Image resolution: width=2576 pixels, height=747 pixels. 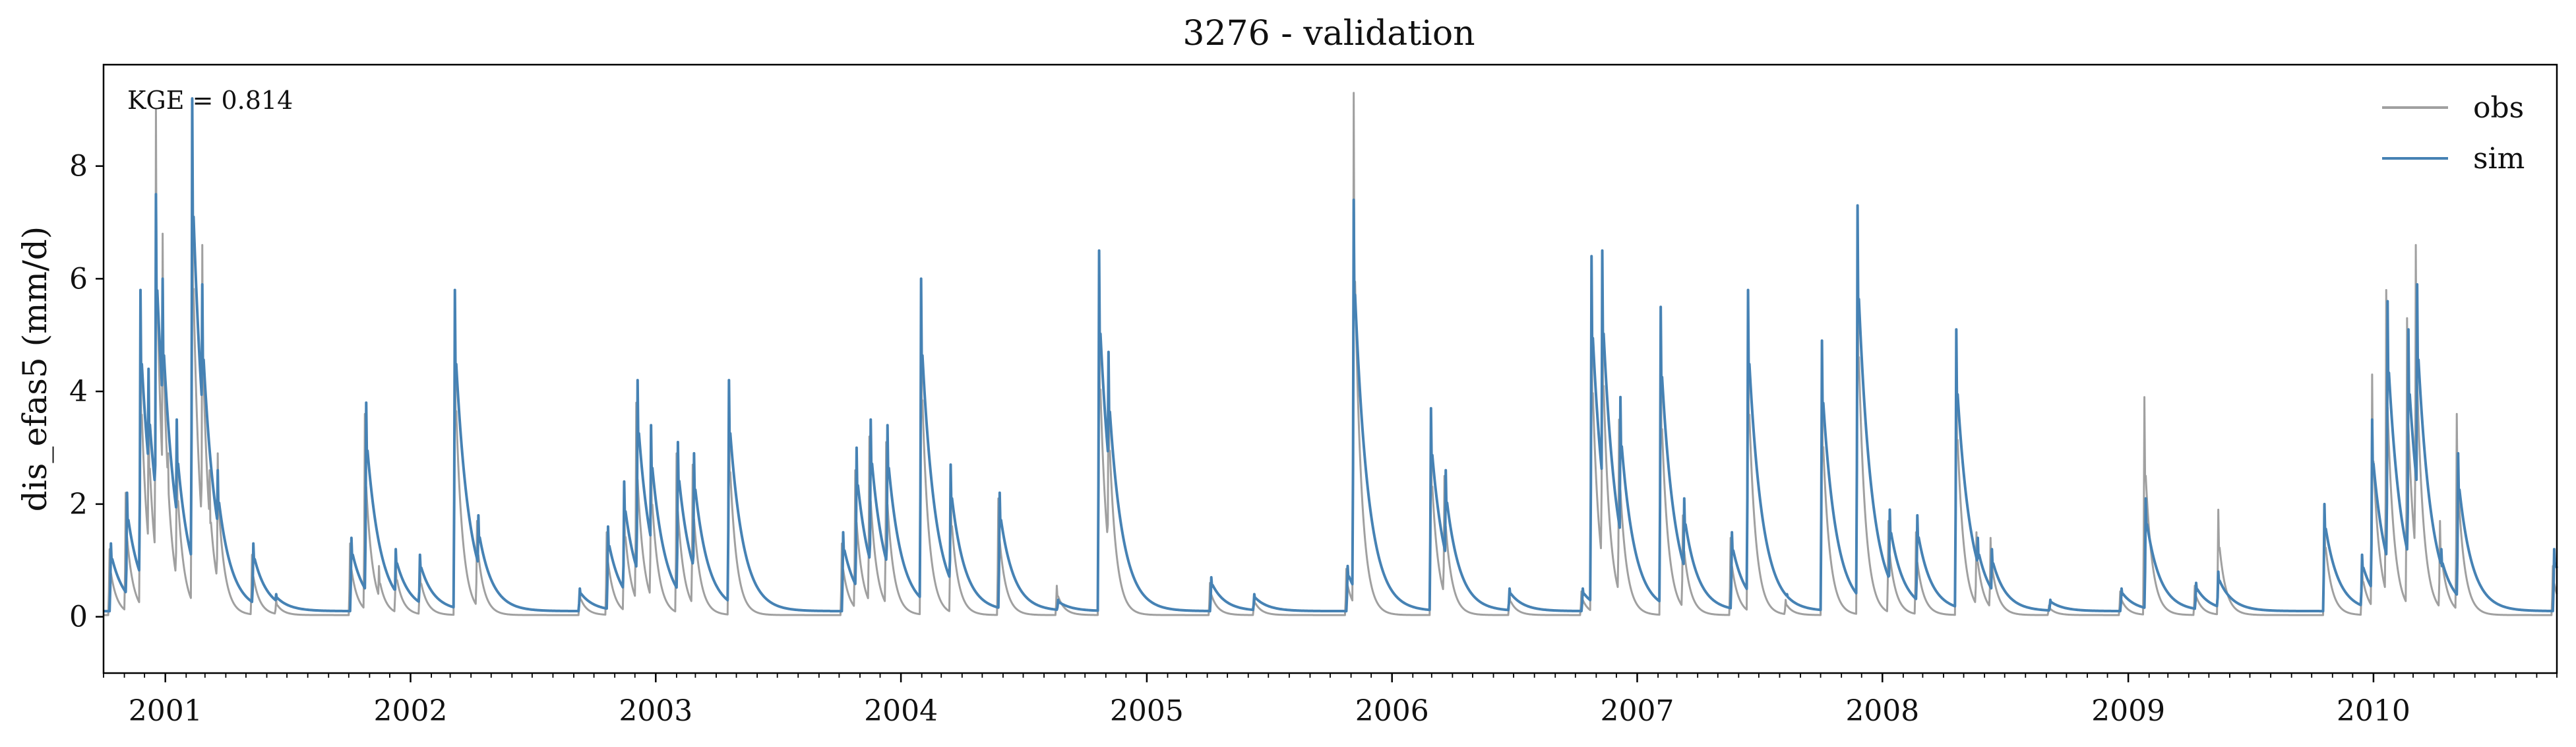 What do you see at coordinates (165, 711) in the screenshot?
I see `x-tick-label: 2001` at bounding box center [165, 711].